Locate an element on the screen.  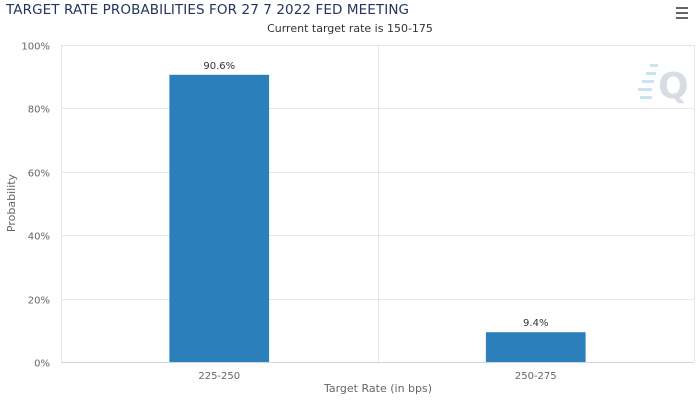
y-tick-label: 20% is located at coordinates (39, 301).